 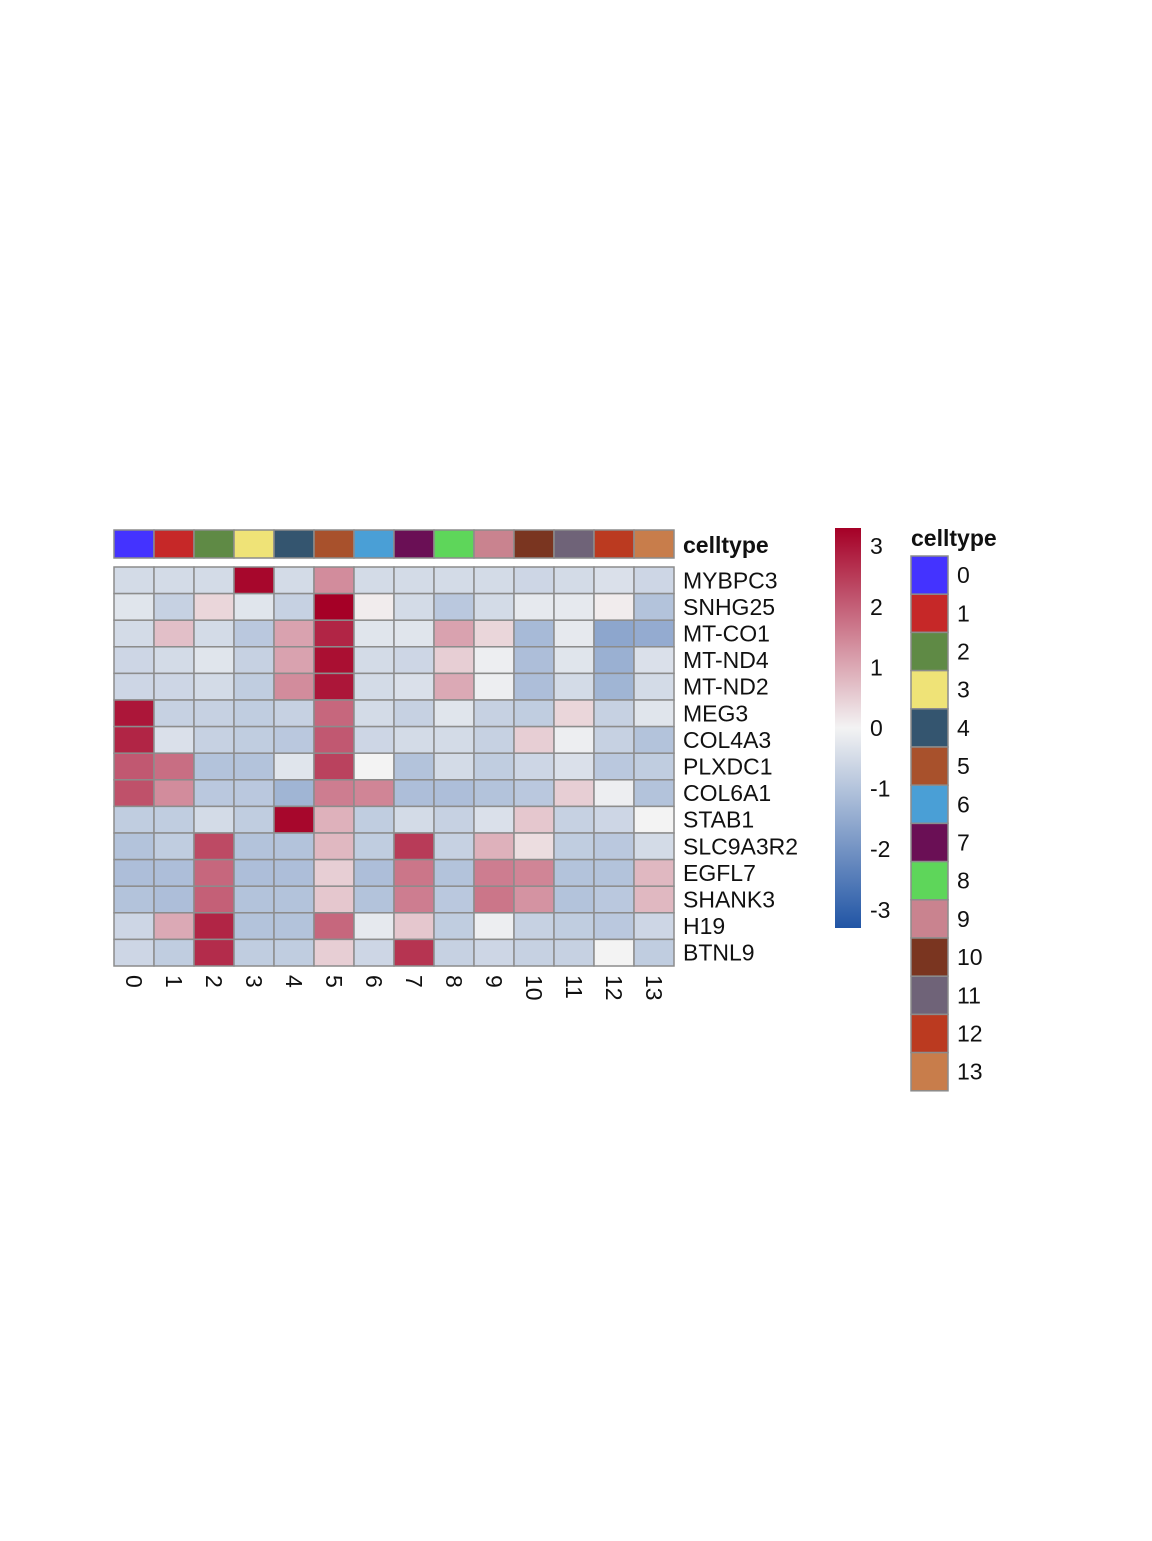 I want to click on column-labels: 0 1 2 3 4 5 6 7 8 9 10 11 12 13, so click(x=394, y=988).